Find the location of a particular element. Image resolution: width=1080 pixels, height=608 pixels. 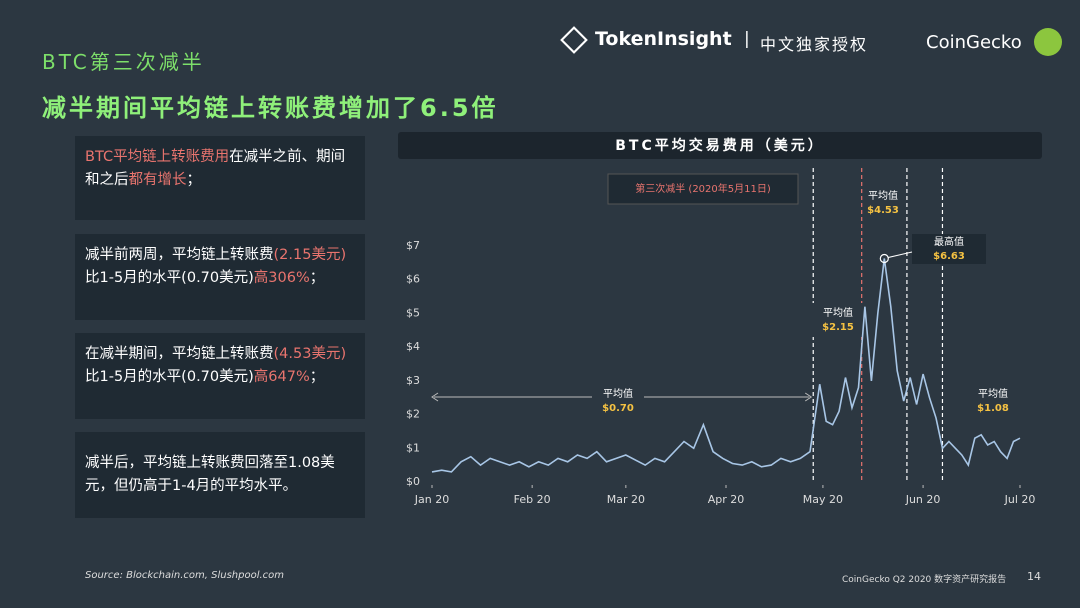

annotation-label: 最高值 is located at coordinates (949, 241).